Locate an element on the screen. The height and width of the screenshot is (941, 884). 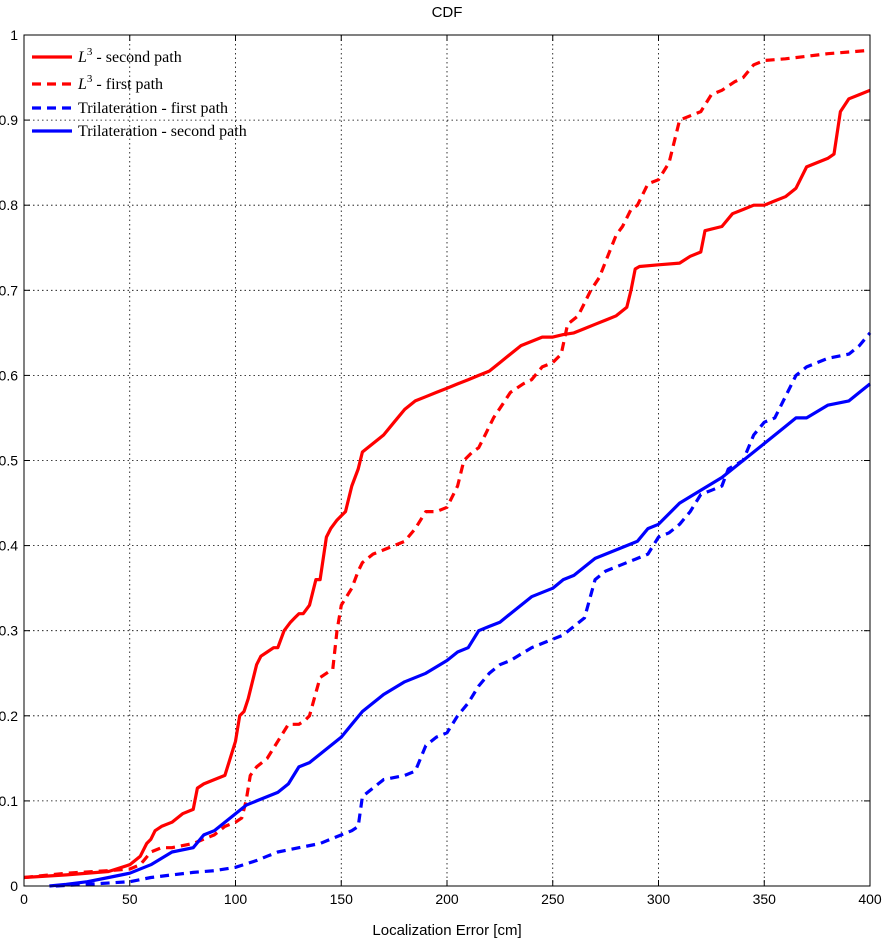
y-tick-label: 1 is located at coordinates (14, 35).